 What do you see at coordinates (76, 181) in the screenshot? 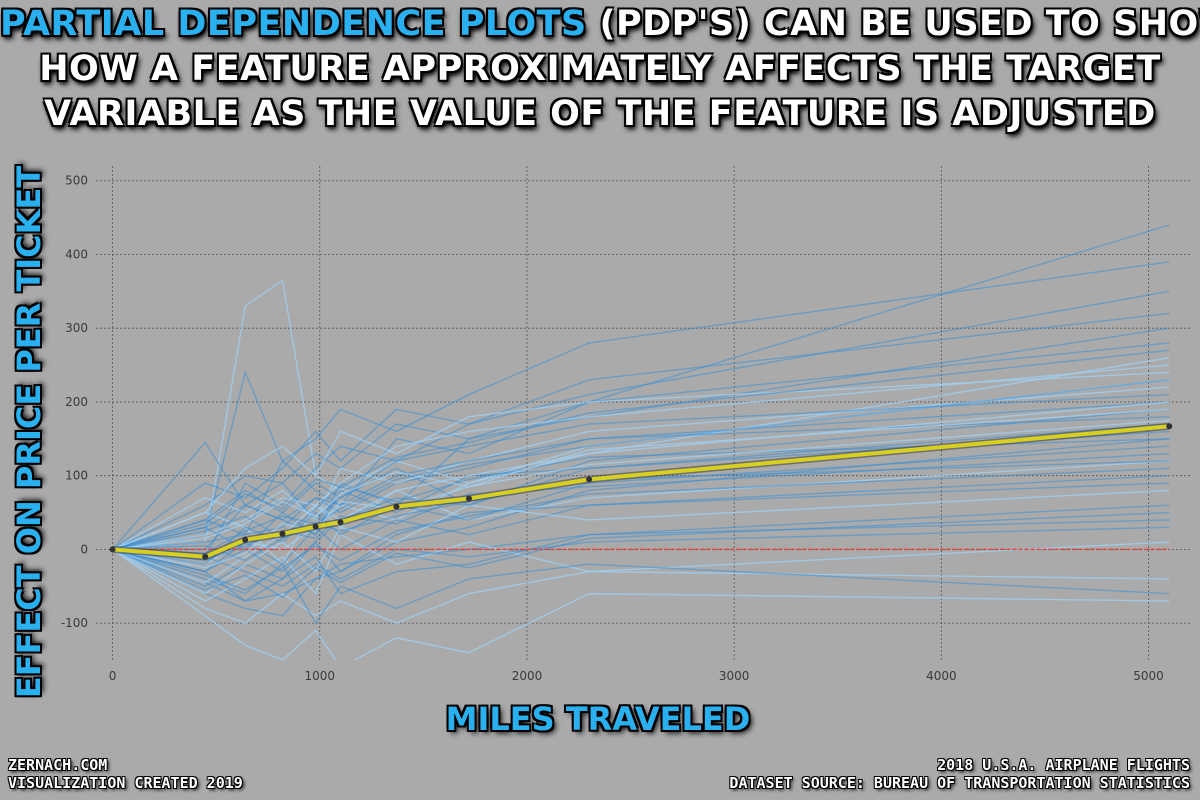
I see `y-tick-label: 500` at bounding box center [76, 181].